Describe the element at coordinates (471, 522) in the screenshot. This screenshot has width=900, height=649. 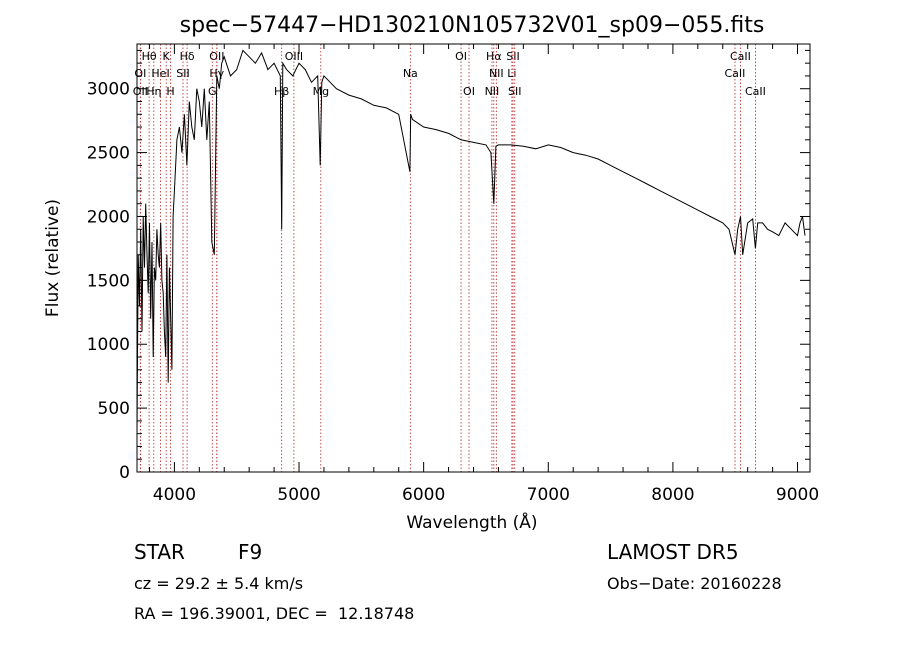
I see `x-axis-label: Wavelength (Å)` at that location.